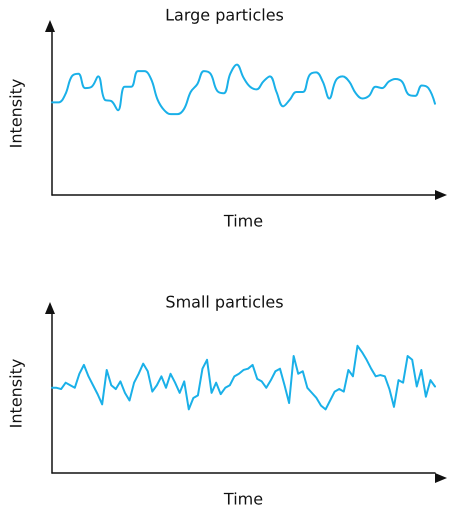 This screenshot has height=513, width=449. I want to click on chart-title: Large particles, so click(224, 15).